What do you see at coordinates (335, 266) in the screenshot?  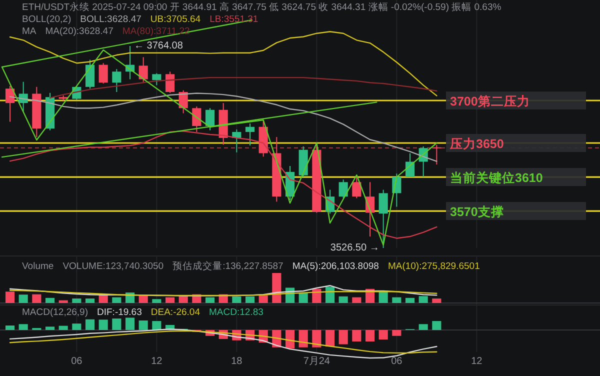 I see `series-label: MA(5):206,103.8098` at bounding box center [335, 266].